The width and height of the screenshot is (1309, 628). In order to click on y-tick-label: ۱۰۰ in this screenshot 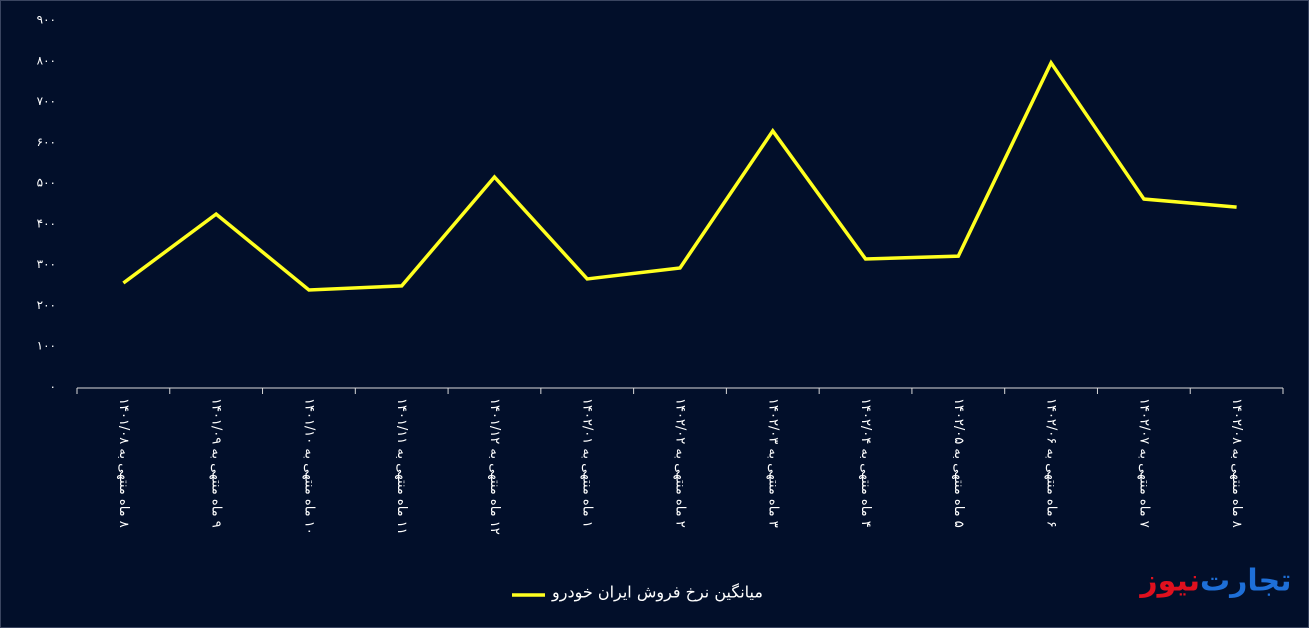, I will do `click(46, 346)`.